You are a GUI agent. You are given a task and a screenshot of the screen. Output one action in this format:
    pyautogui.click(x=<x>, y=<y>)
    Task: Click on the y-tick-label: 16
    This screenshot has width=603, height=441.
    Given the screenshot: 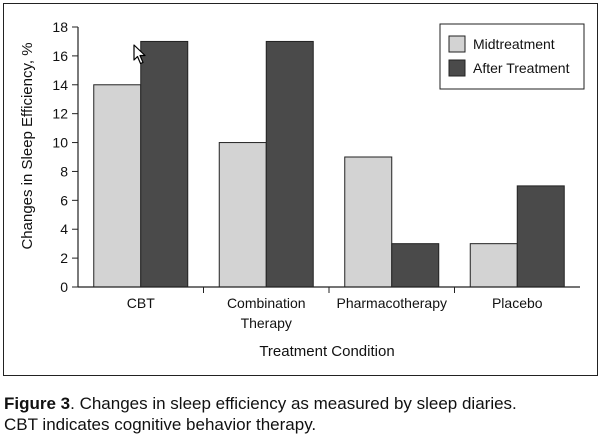 What is the action you would take?
    pyautogui.click(x=60, y=56)
    